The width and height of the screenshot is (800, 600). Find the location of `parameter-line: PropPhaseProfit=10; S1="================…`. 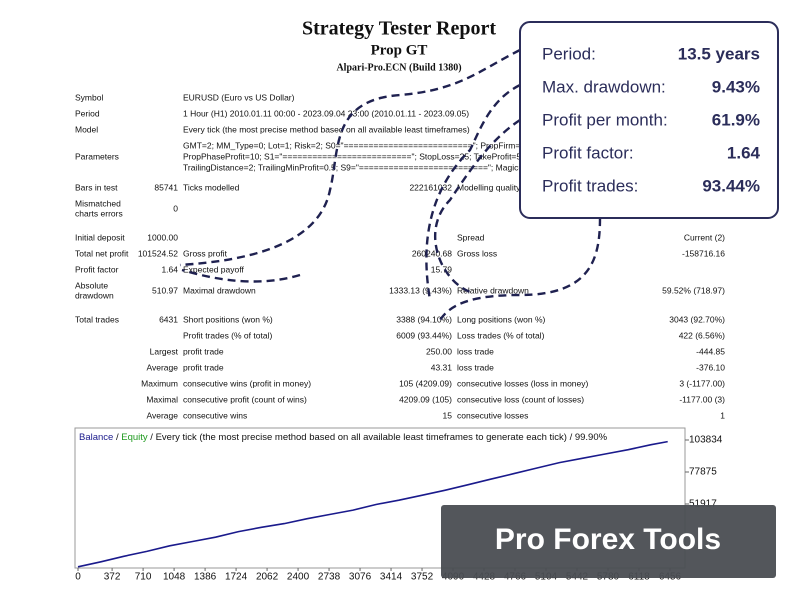

parameter-line: PropPhaseProfit=10; S1="================… is located at coordinates (385, 156).